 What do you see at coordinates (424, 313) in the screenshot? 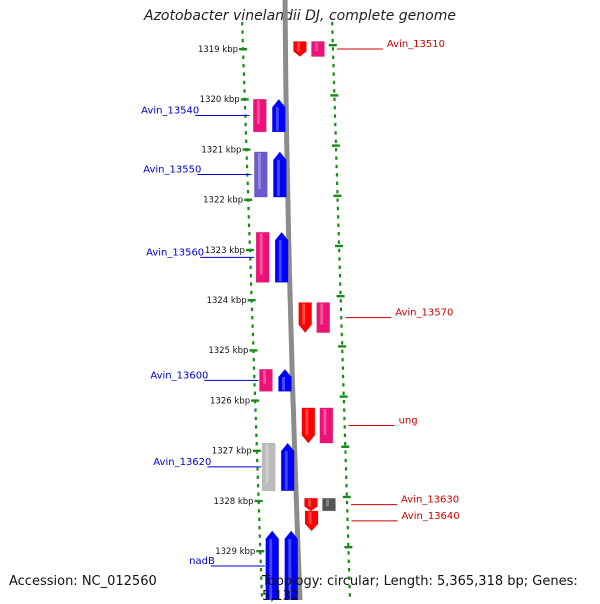
I see `gene-avin-13570-label: Avin_13570` at bounding box center [424, 313].